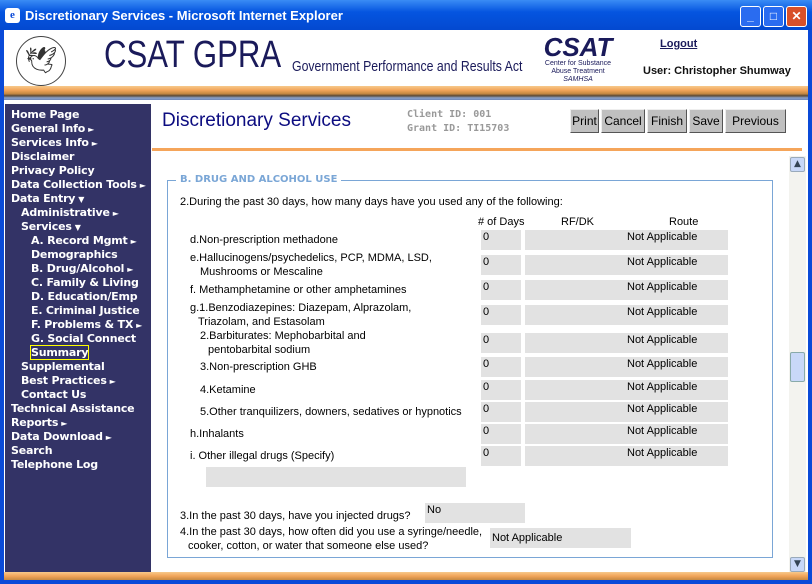 The width and height of the screenshot is (812, 584). I want to click on sidebar-item: Privacy Policy, so click(53, 170).